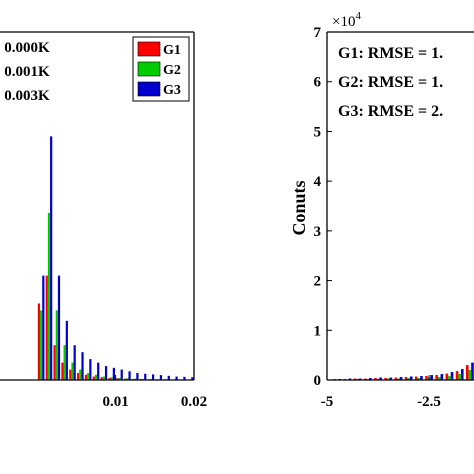 This screenshot has width=474, height=474. I want to click on right-xtick-label: -5, so click(327, 402).